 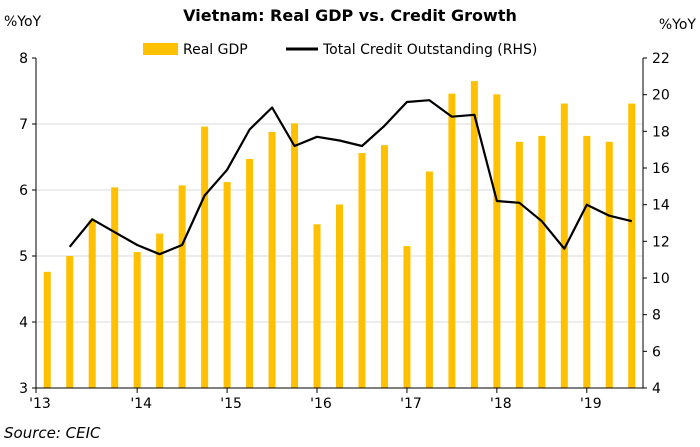 What do you see at coordinates (656, 224) in the screenshot?
I see `y-ticks-right: 4 6 8 10 12 14 16 18 20 22` at bounding box center [656, 224].